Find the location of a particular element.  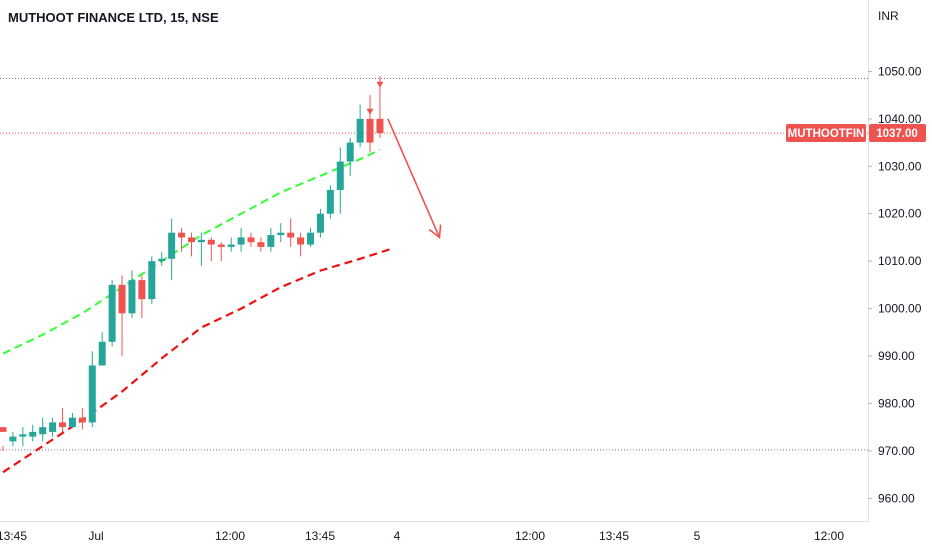

x-tick-label-0: 13:45 is located at coordinates (13, 536).